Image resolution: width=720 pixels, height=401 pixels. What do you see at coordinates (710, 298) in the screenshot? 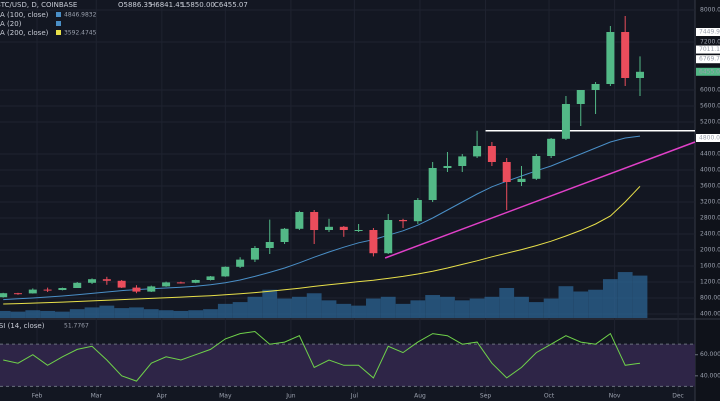
I see `y-tick-label: 800.00` at bounding box center [710, 298].